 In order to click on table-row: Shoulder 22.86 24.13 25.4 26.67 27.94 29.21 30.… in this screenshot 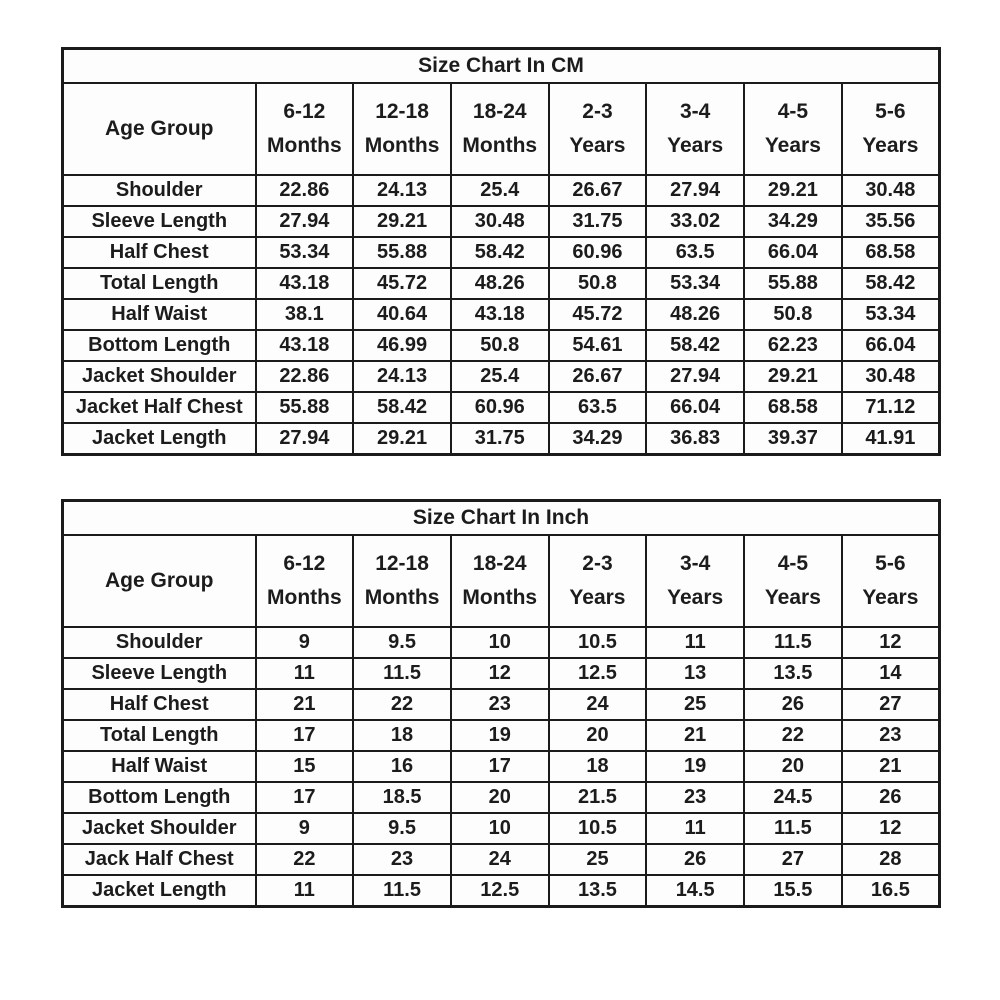, I will do `click(501, 190)`.